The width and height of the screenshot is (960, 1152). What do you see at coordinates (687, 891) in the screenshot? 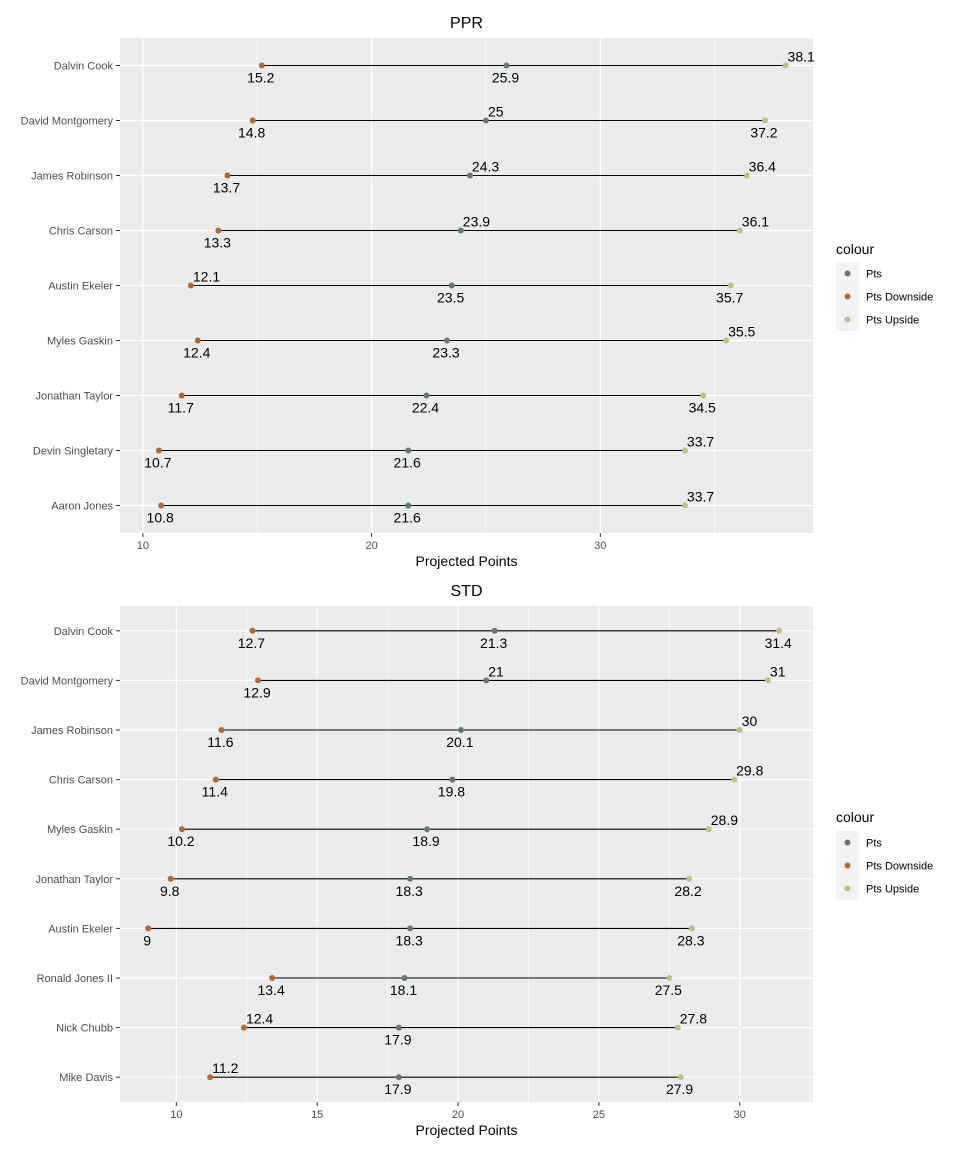
I see `data-label: 28.2` at bounding box center [687, 891].